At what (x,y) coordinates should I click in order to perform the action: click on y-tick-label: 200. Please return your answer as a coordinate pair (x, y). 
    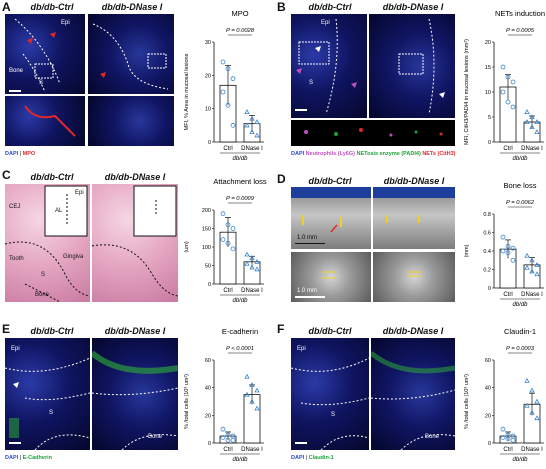
    Looking at the image, I should click on (206, 211).